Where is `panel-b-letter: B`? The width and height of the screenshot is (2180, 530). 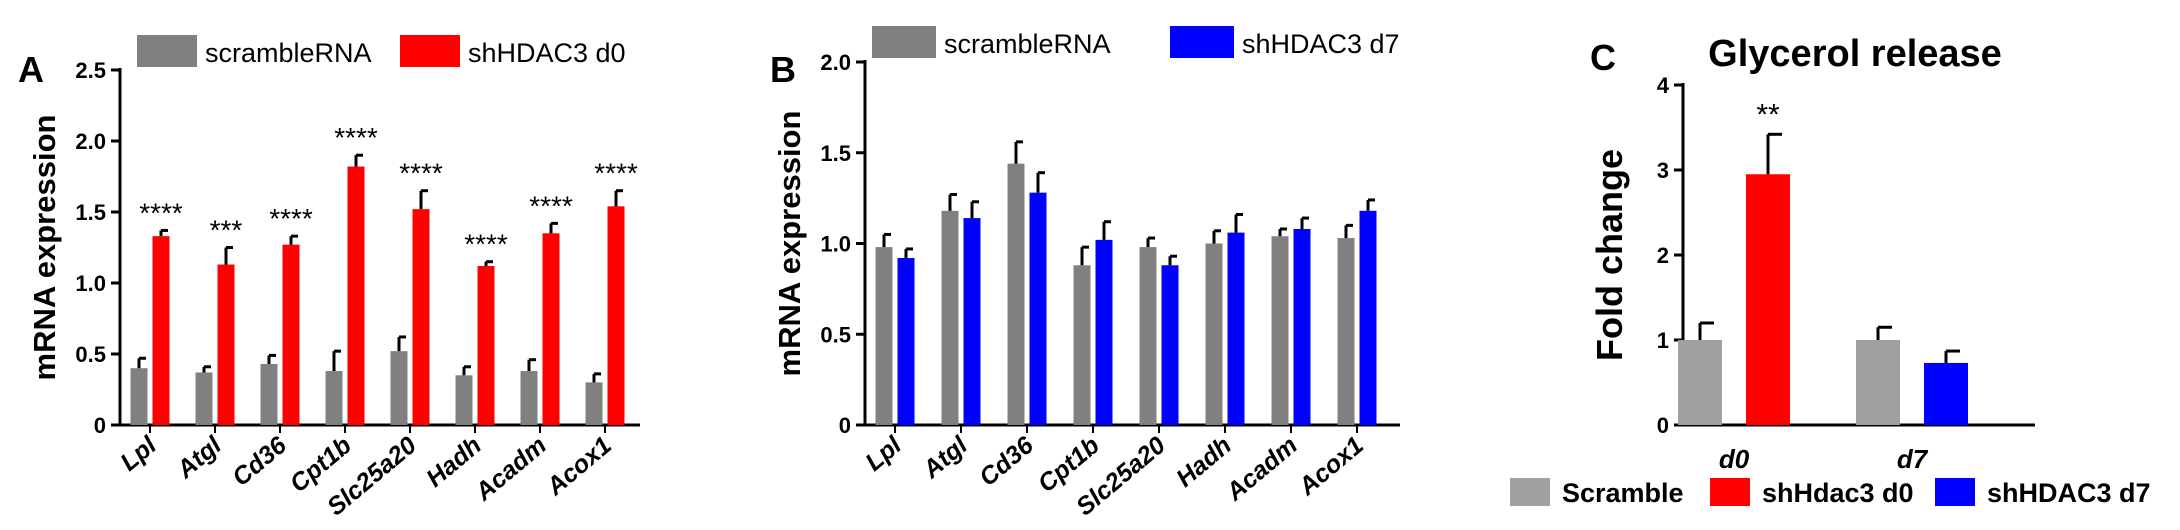
panel-b-letter: B is located at coordinates (783, 69).